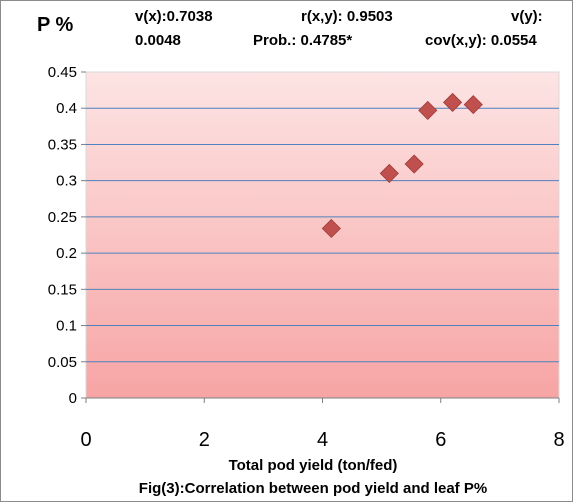 The width and height of the screenshot is (573, 502). Describe the element at coordinates (62, 289) in the screenshot. I see `y-tick-label: 0.15` at that location.